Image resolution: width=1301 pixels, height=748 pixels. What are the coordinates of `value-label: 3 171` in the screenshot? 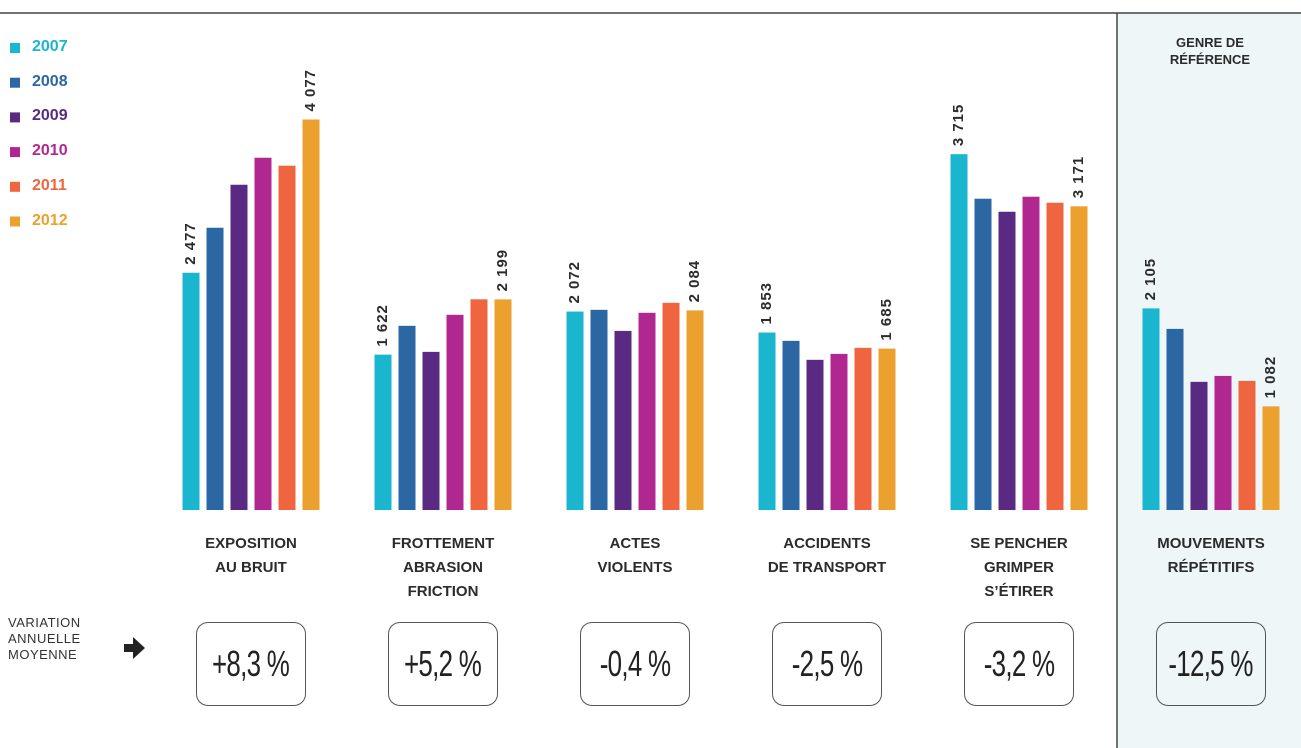 It's located at (1078, 177).